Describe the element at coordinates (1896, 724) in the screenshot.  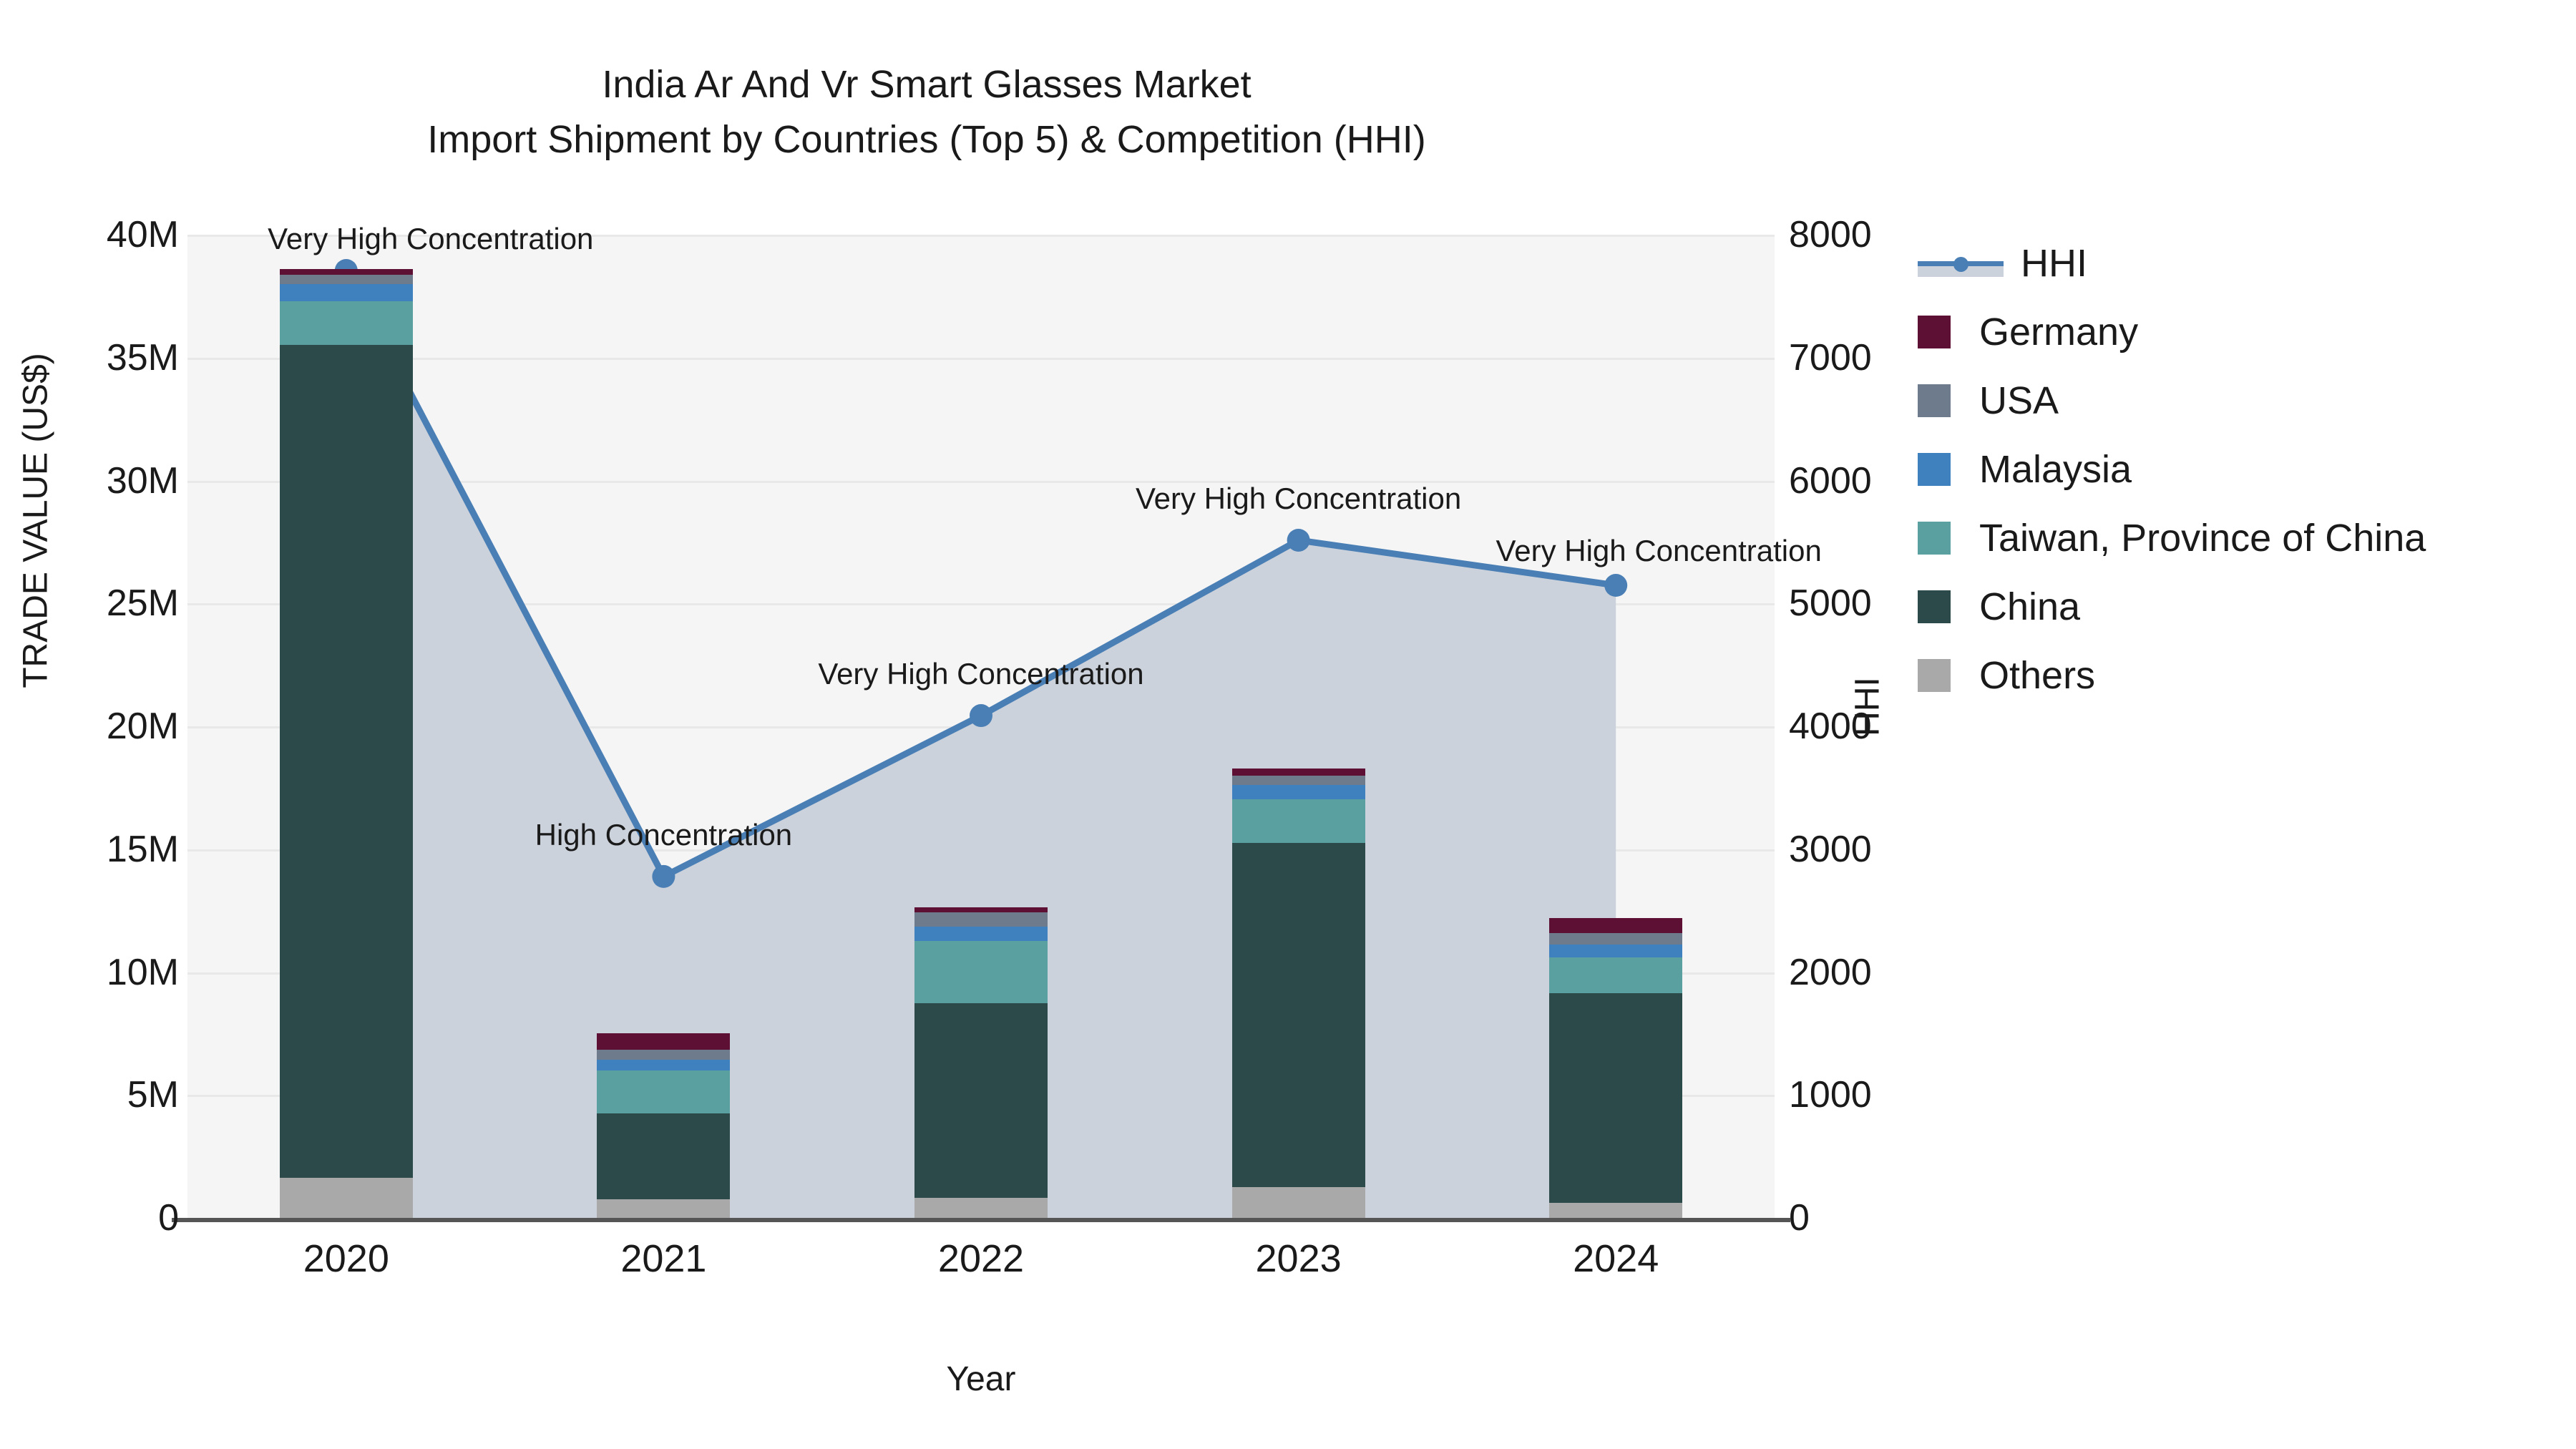
I see `y-axis-right-ticks: 0 1000 2000 3000 4000 5000 6000 7000 8000` at that location.